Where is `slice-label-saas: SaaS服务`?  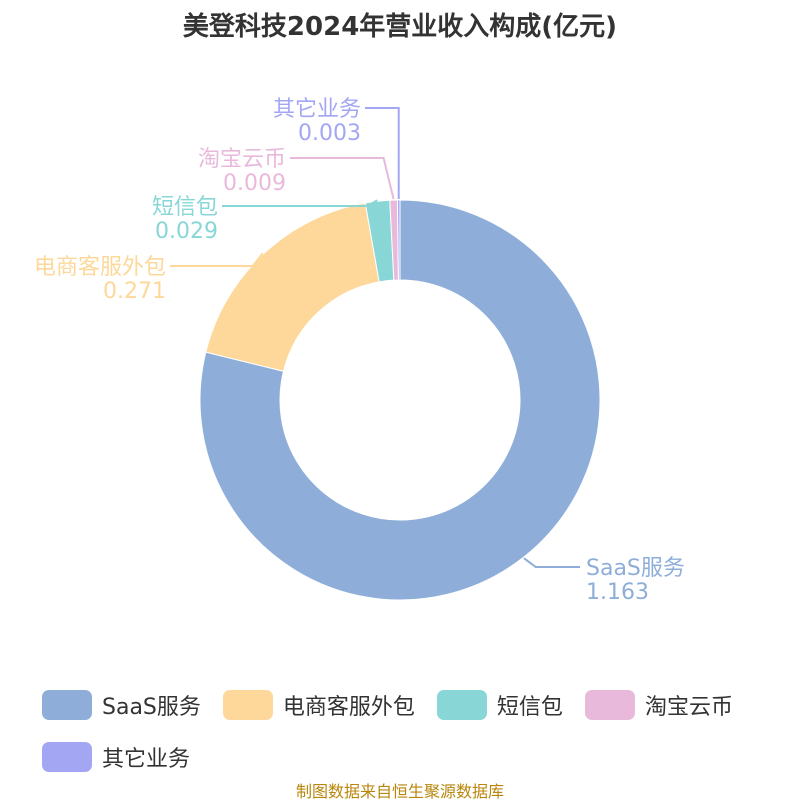 slice-label-saas: SaaS服务 is located at coordinates (635, 568).